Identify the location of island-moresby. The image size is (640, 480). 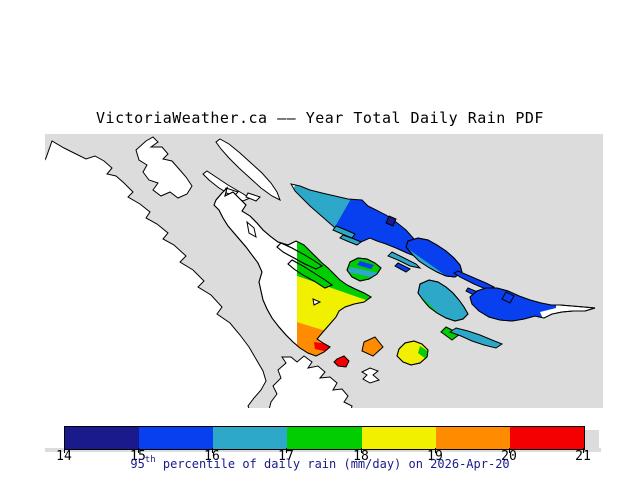
(412, 353).